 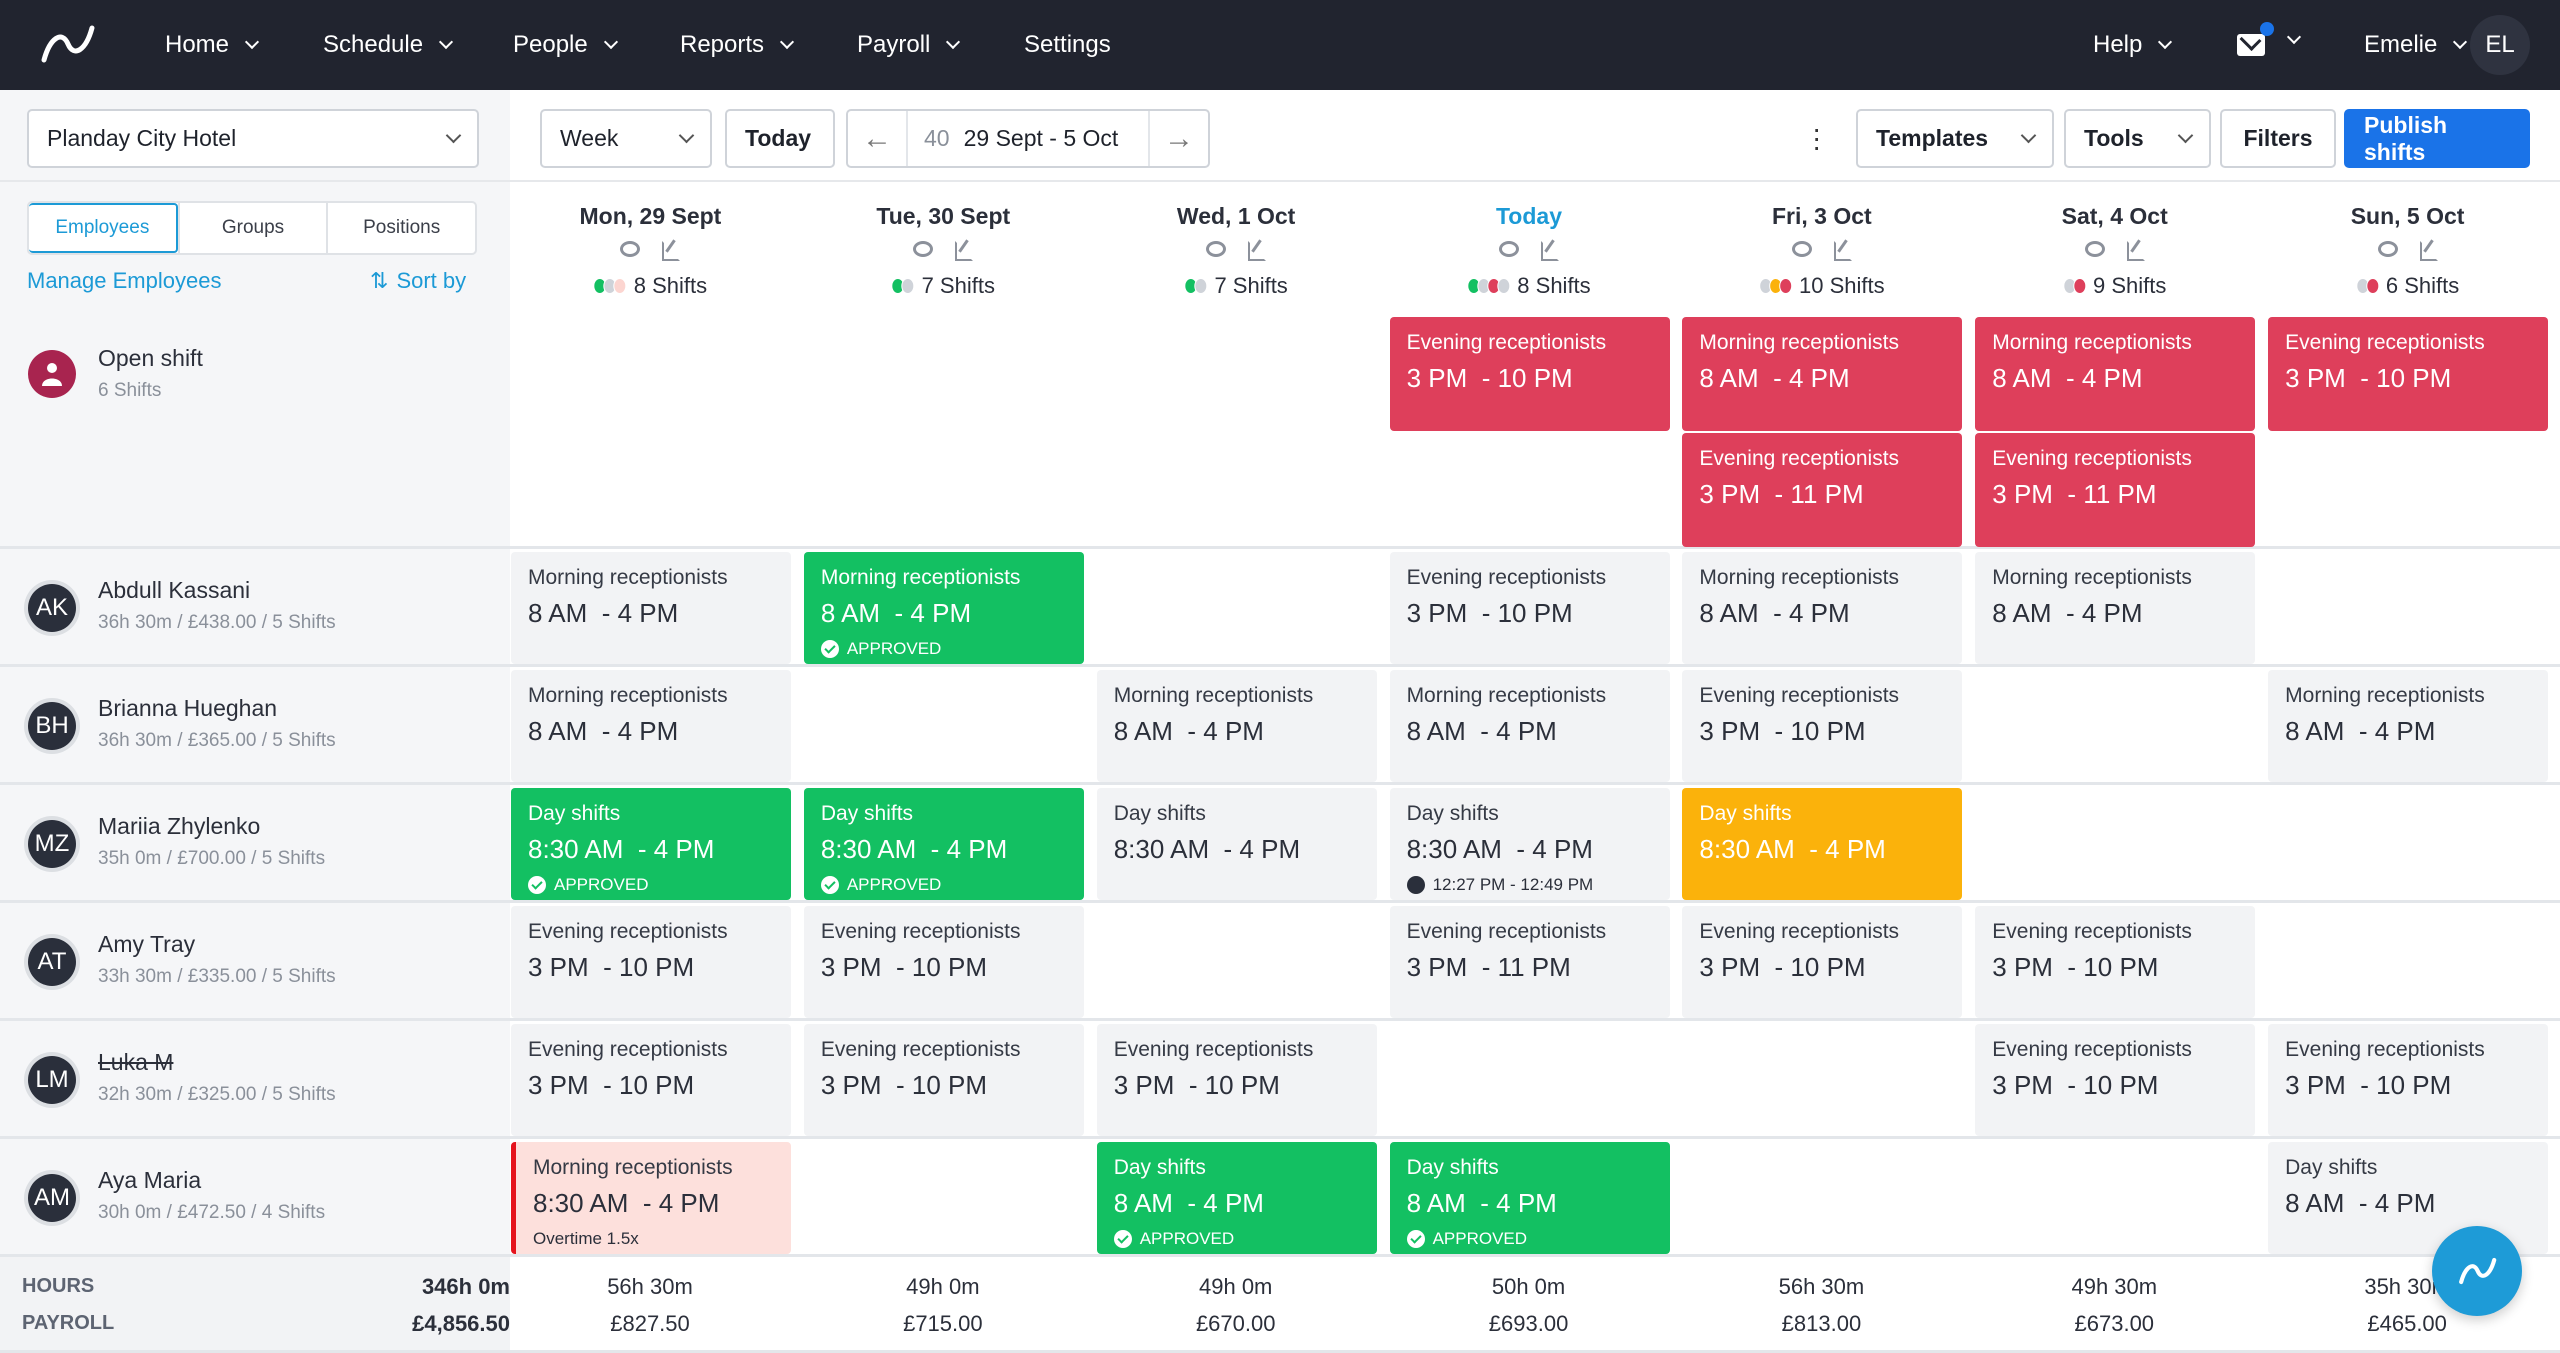 I want to click on tab-employees: Employees, so click(x=103, y=228).